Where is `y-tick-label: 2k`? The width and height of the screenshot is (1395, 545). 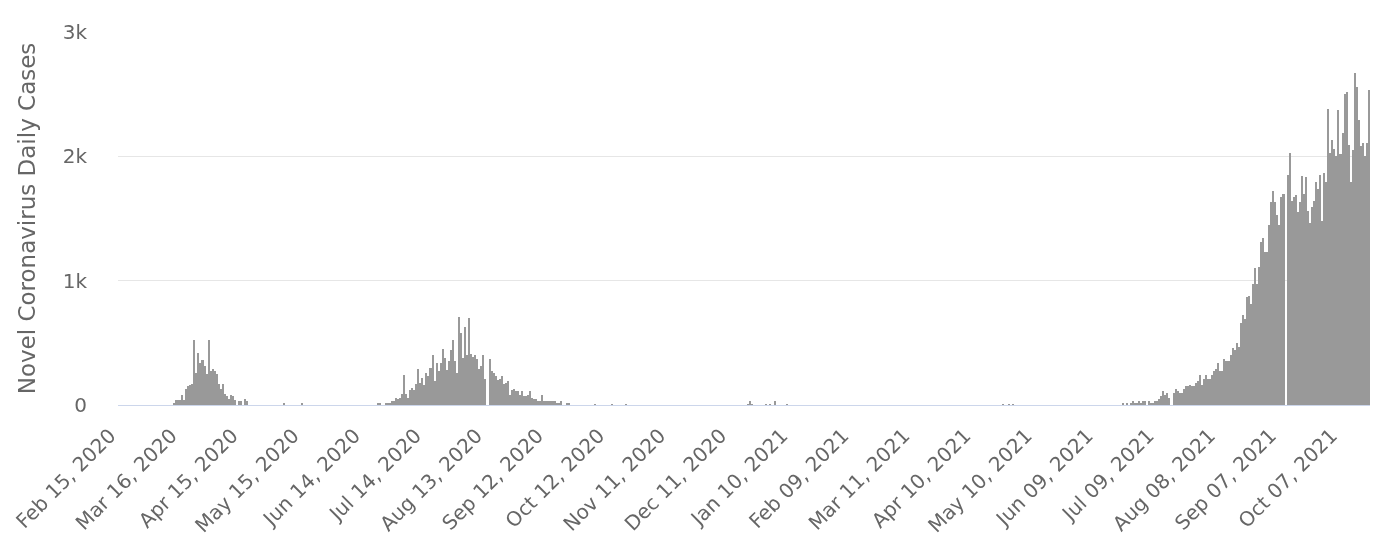
y-tick-label: 2k is located at coordinates (75, 156).